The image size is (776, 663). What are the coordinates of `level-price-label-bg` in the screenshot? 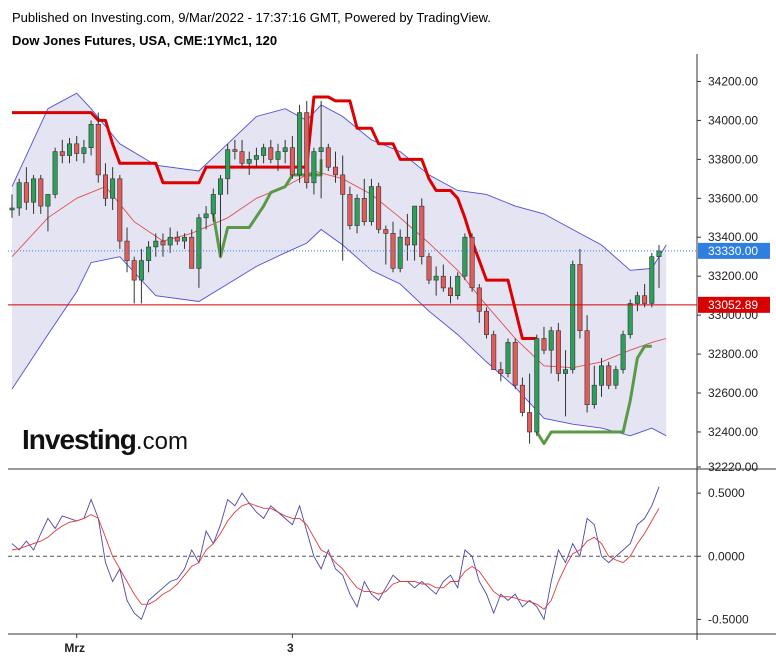 It's located at (734, 304).